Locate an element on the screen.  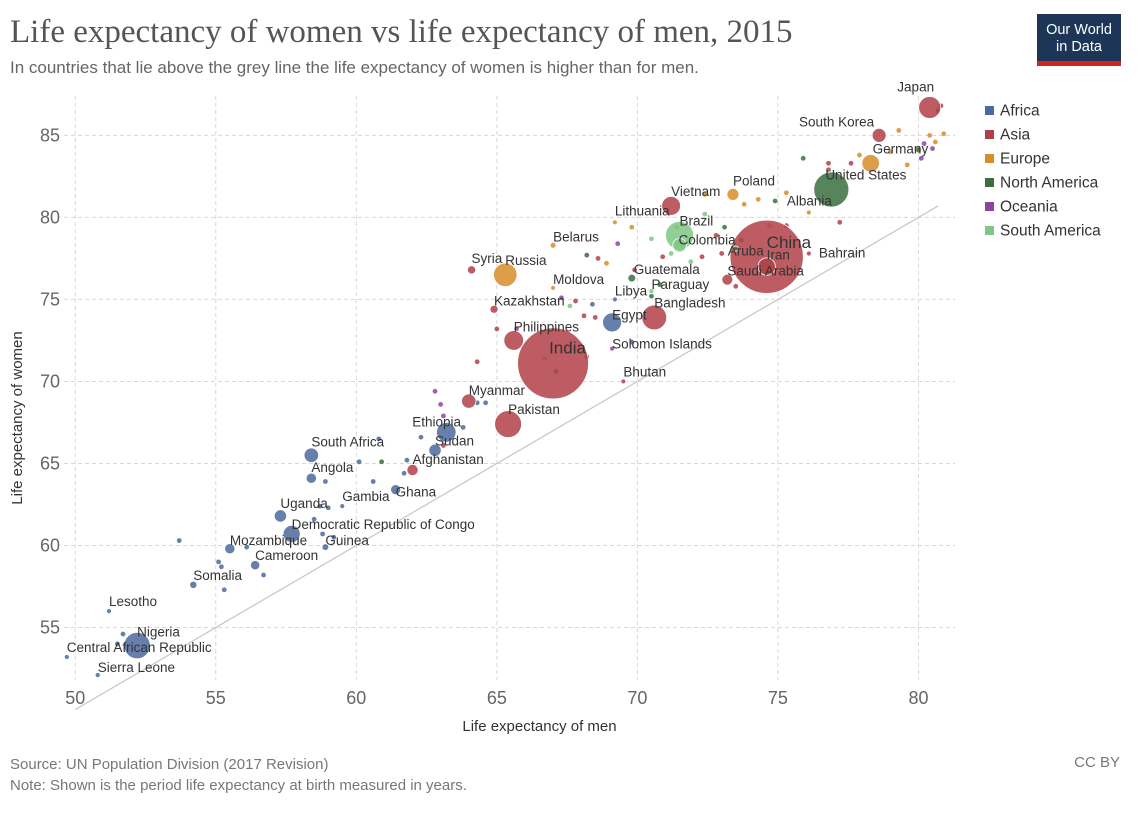
legend-item-north-america: North America is located at coordinates (1042, 183).